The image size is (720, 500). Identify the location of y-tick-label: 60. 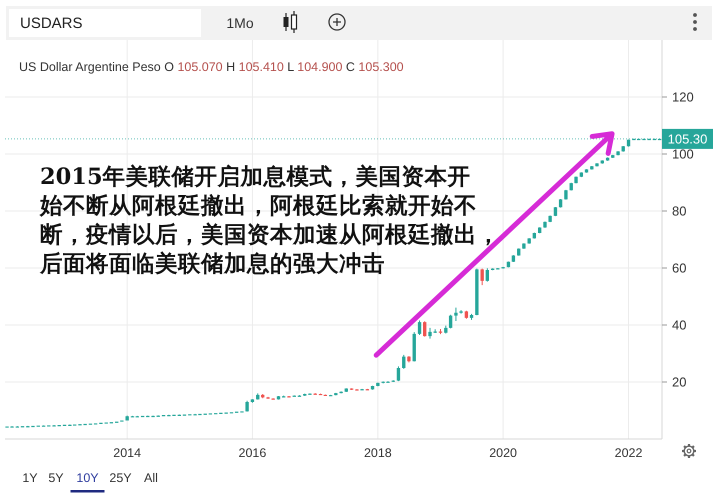
(679, 268).